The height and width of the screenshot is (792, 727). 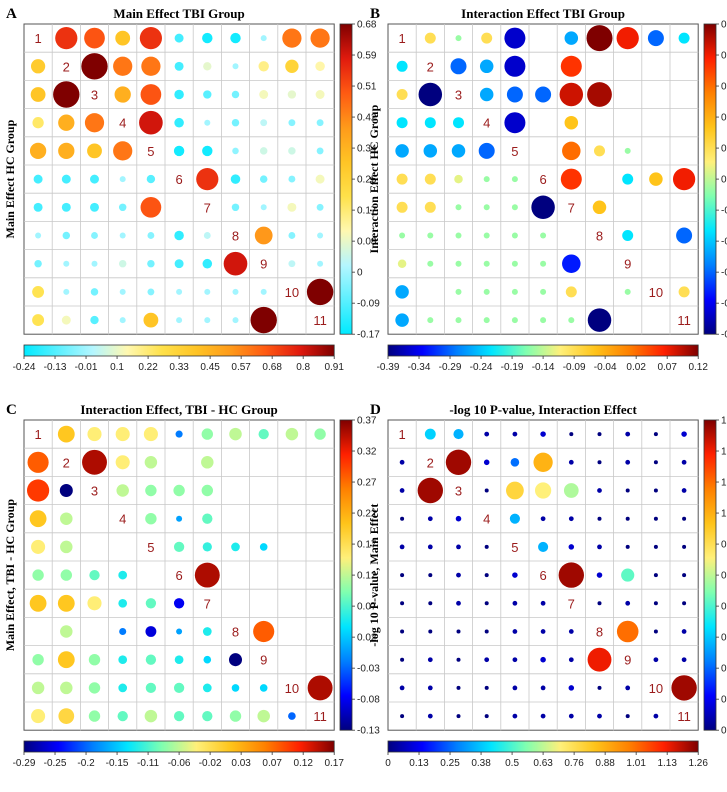 I want to click on right-colorbar-tick-label: 0.04, so click(x=724, y=118).